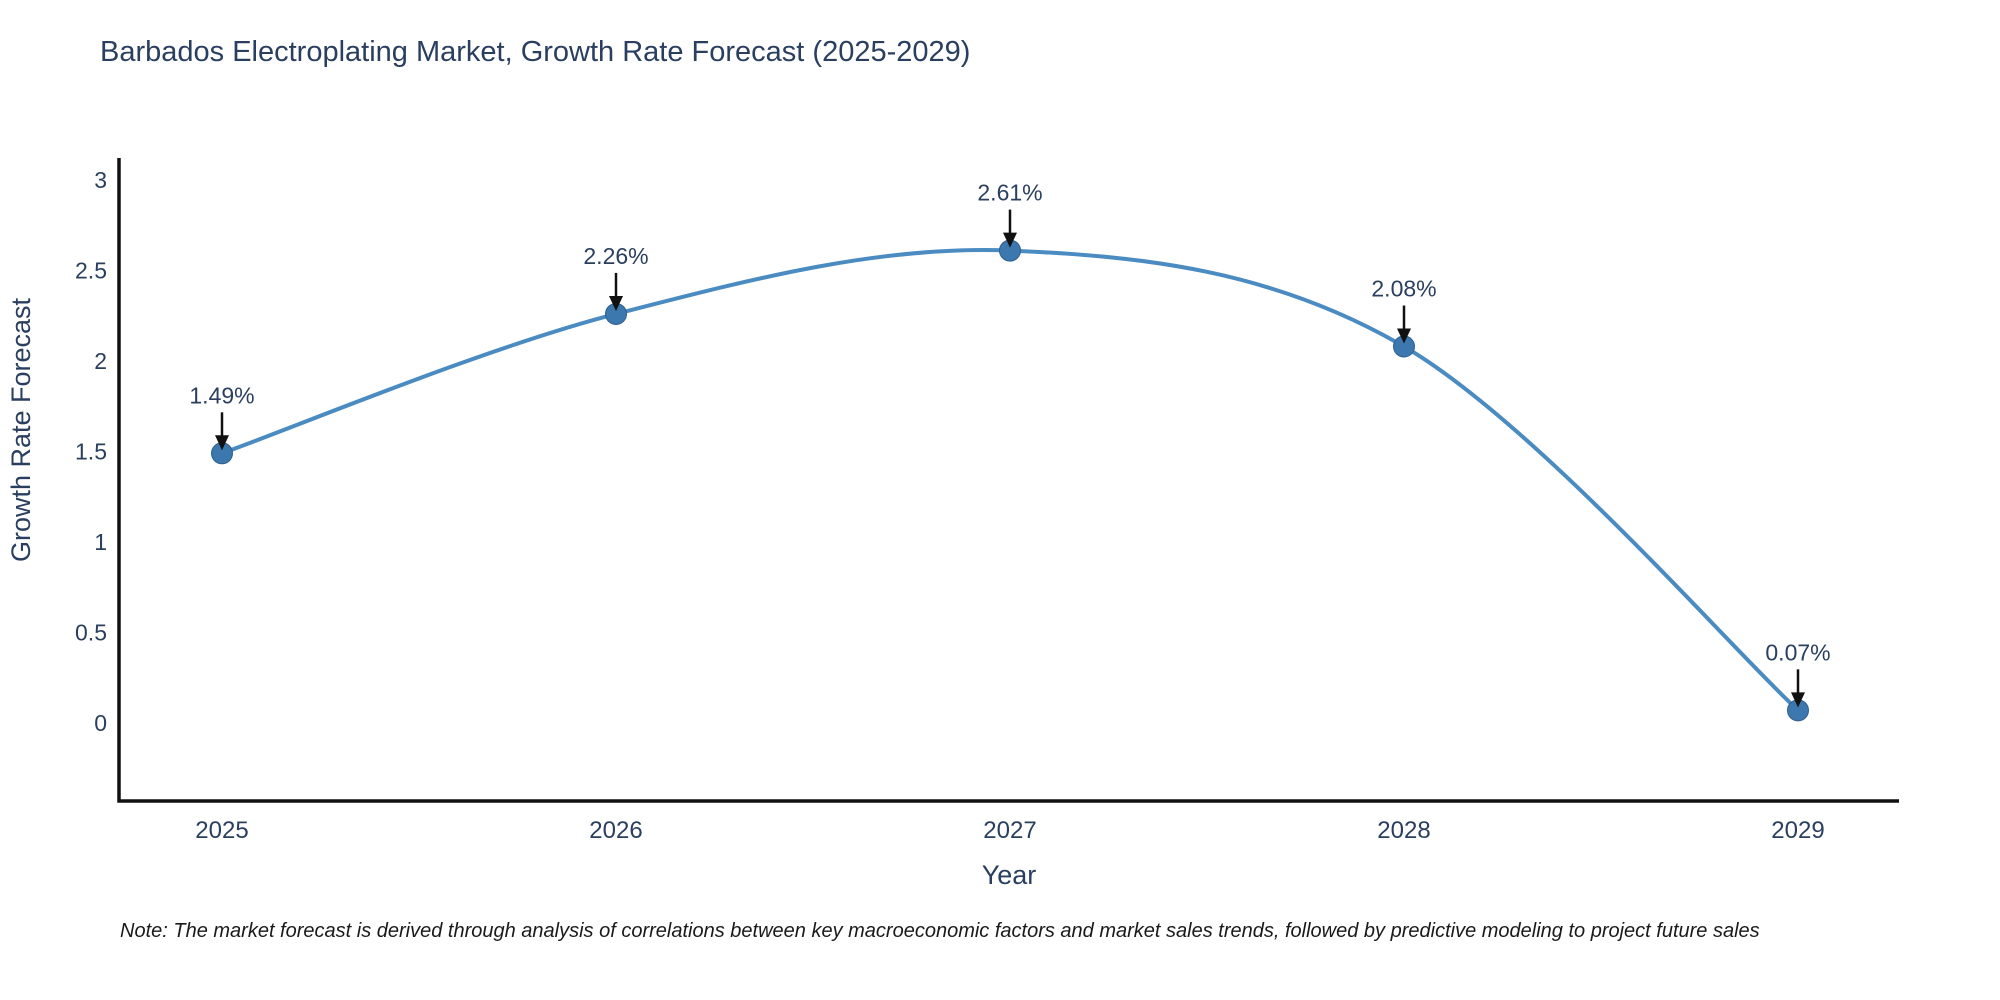  I want to click on x-tick-label: 2029, so click(1797, 830).